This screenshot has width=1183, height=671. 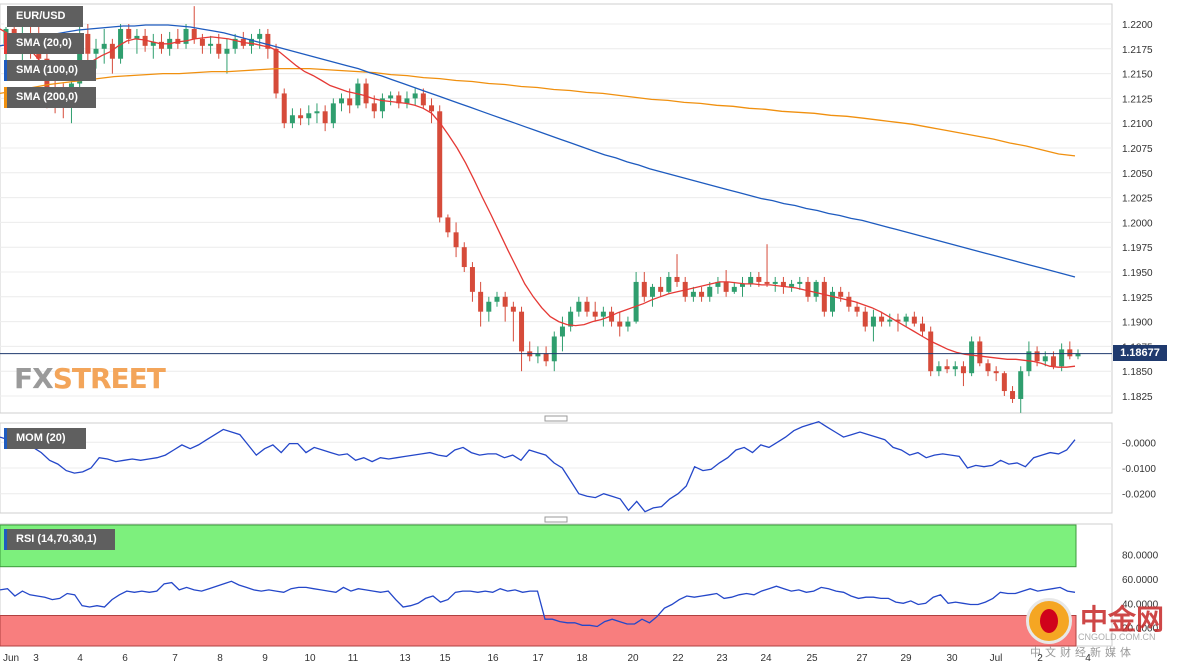 What do you see at coordinates (1137, 124) in the screenshot?
I see `price-tick-label: 1.2100` at bounding box center [1137, 124].